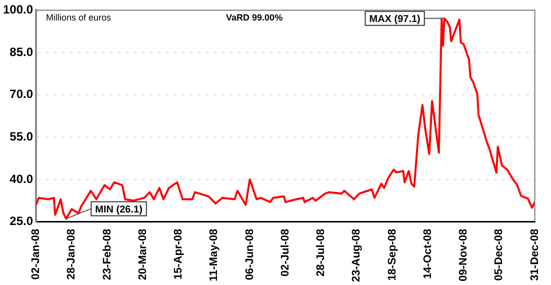  What do you see at coordinates (22, 94) in the screenshot?
I see `y-tick-label: 70.0` at bounding box center [22, 94].